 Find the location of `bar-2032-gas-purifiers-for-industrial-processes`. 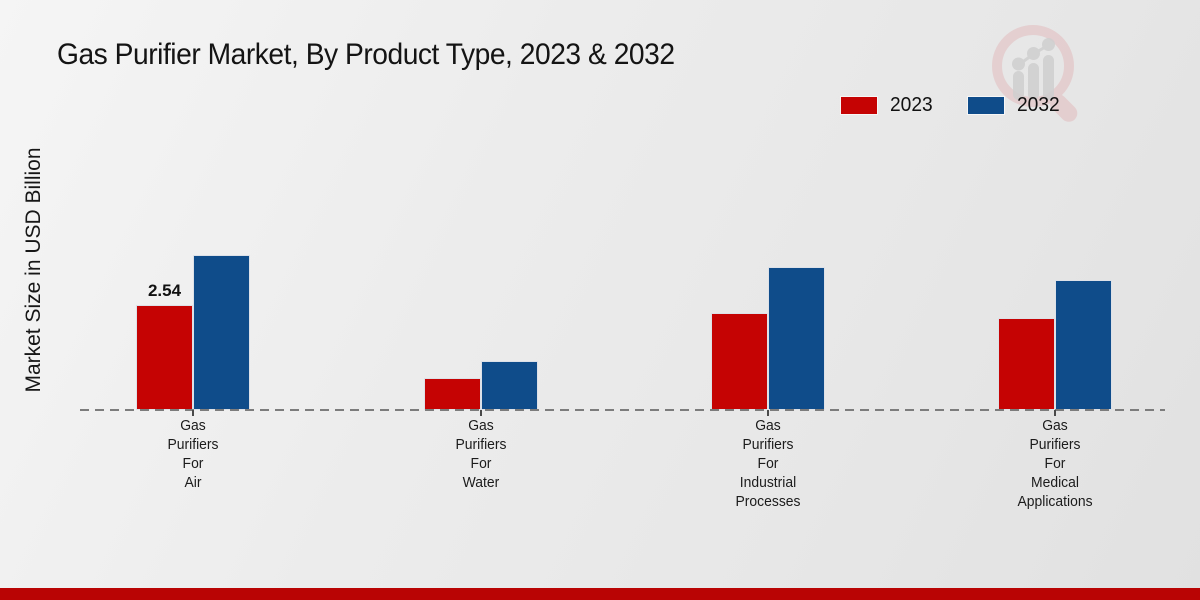

bar-2032-gas-purifiers-for-industrial-processes is located at coordinates (796, 338).